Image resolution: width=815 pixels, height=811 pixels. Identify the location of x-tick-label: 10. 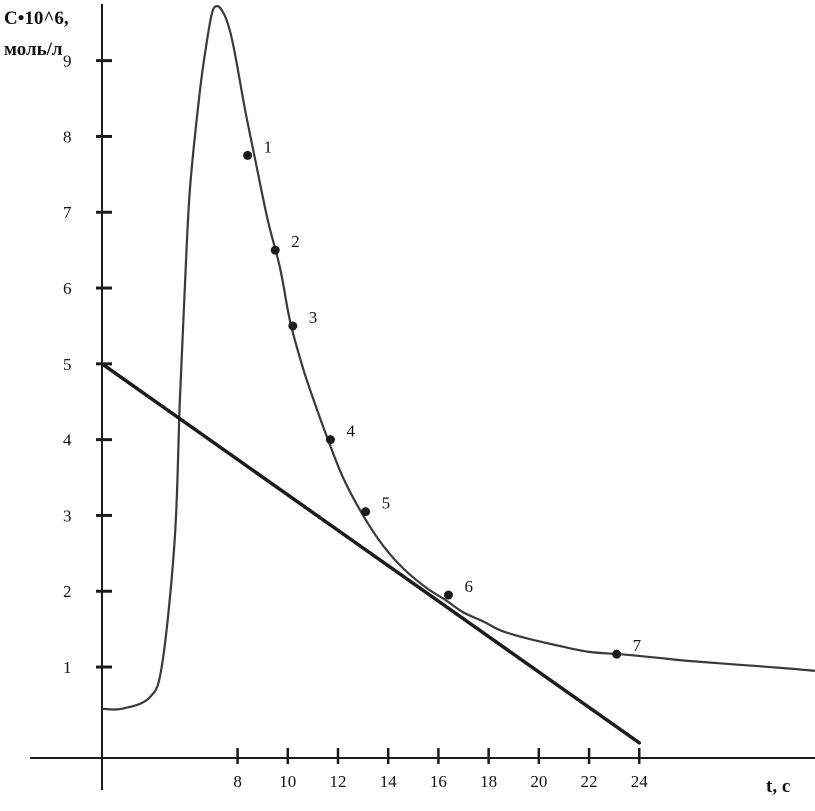
(287, 781).